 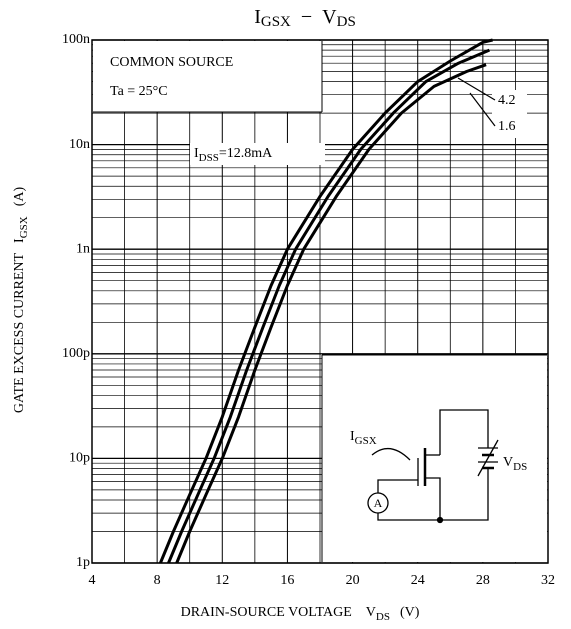 What do you see at coordinates (548, 580) in the screenshot?
I see `x-tick-label: 32` at bounding box center [548, 580].